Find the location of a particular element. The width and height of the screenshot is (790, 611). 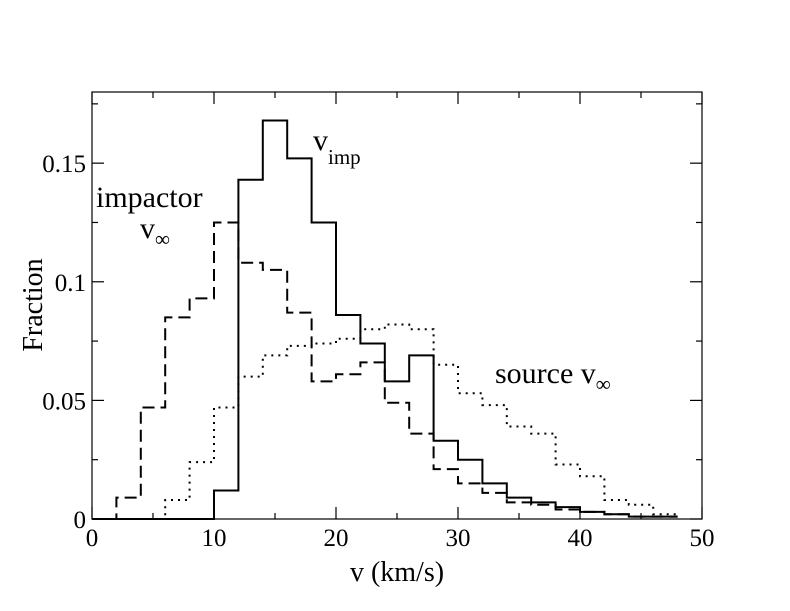

x-tick-label: 50 is located at coordinates (702, 538).